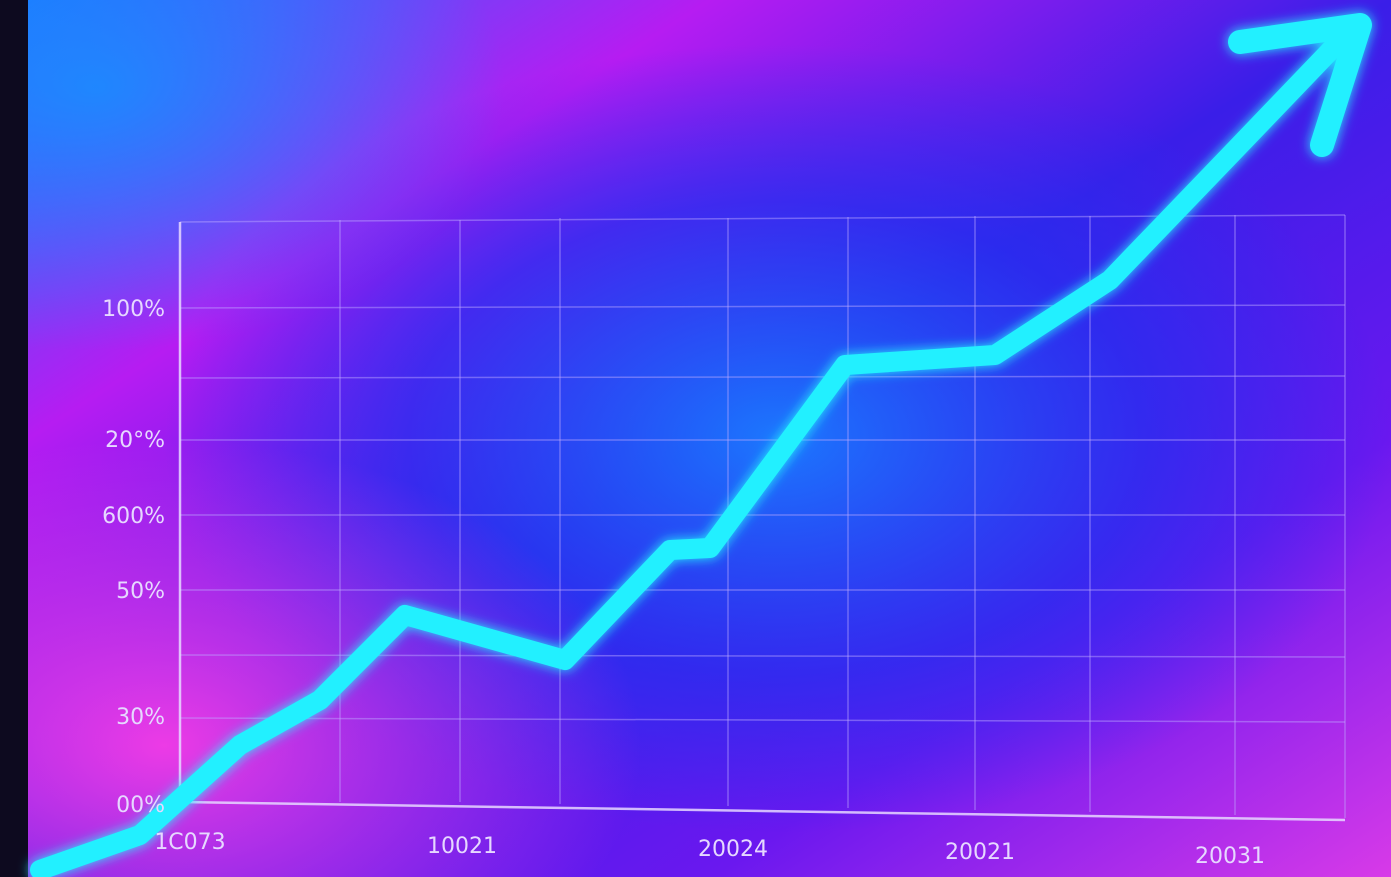 This screenshot has width=1391, height=877. I want to click on y-label: 20°%, so click(135, 440).